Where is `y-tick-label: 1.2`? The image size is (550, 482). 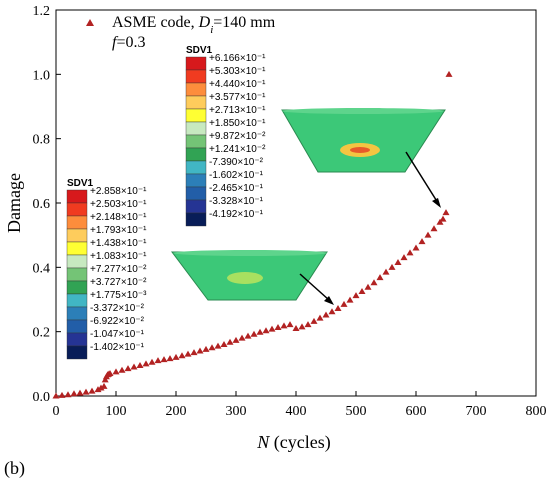
y-tick-label: 1.2 is located at coordinates (42, 11).